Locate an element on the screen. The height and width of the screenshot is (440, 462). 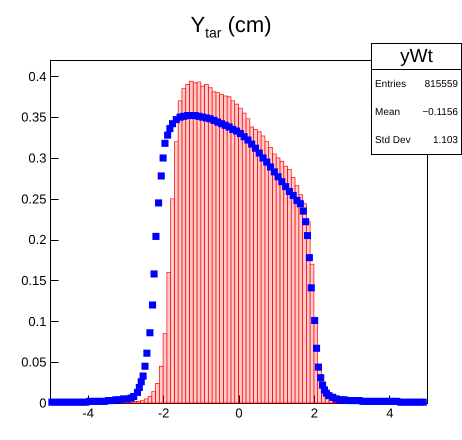
y-tick-label: 0.3 is located at coordinates (37, 158).